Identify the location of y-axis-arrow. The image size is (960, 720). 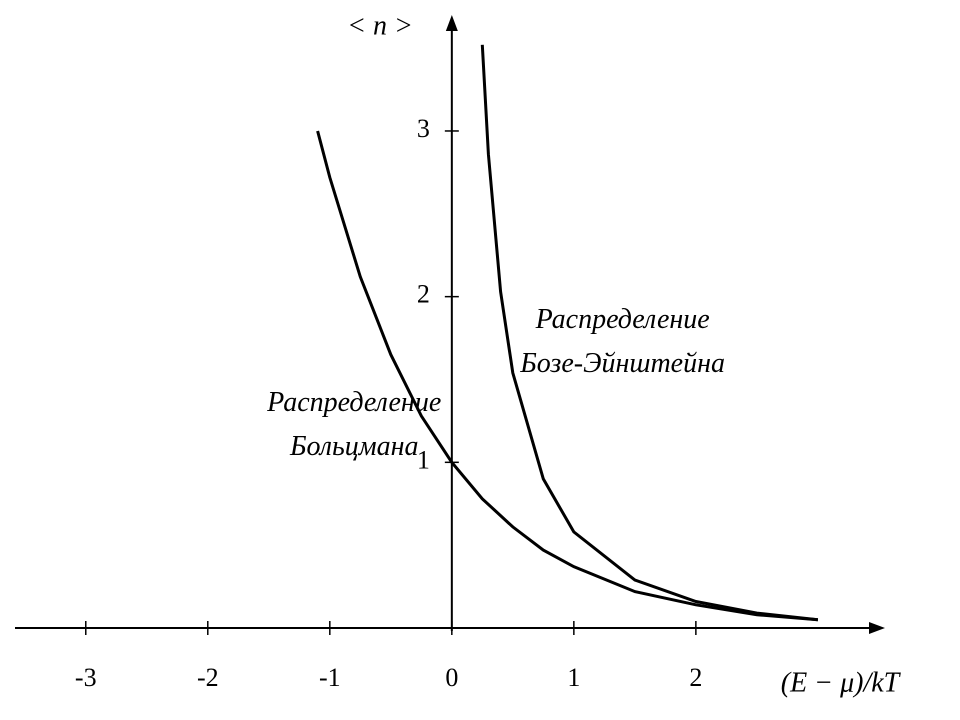
(451, 23).